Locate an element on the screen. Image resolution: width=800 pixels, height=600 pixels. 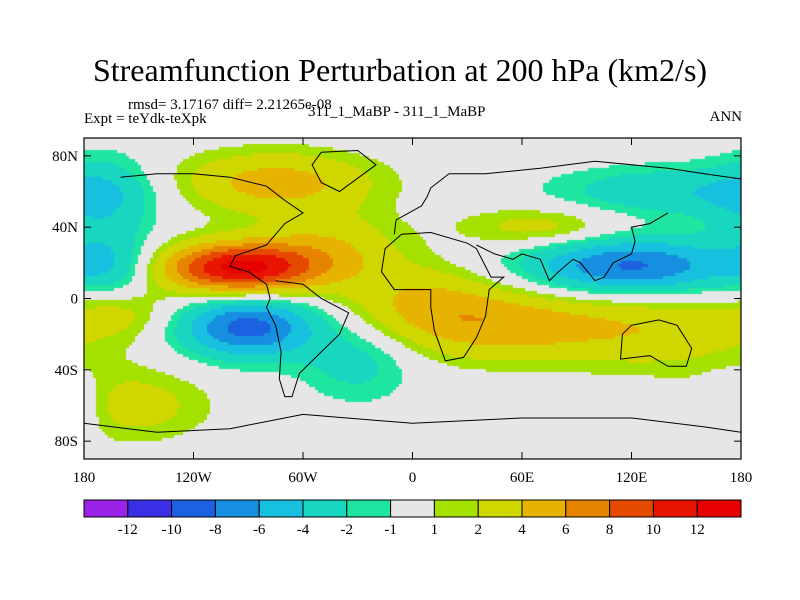
y-tick-label: 40N is located at coordinates (65, 228).